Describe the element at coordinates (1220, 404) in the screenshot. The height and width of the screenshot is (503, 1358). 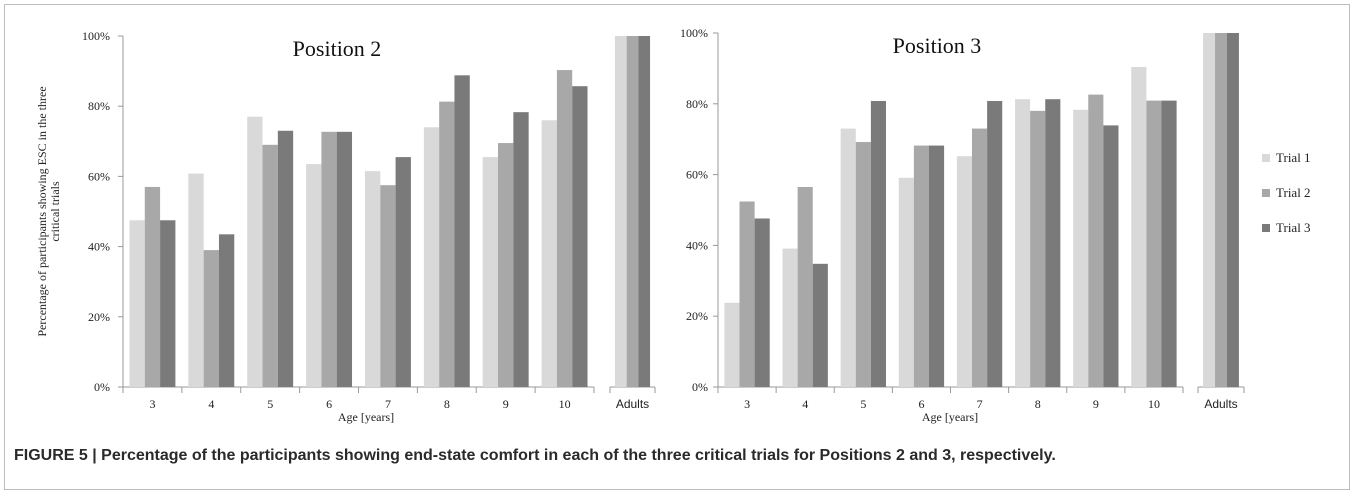
I see `position-3-x-tick-label: Adults` at that location.